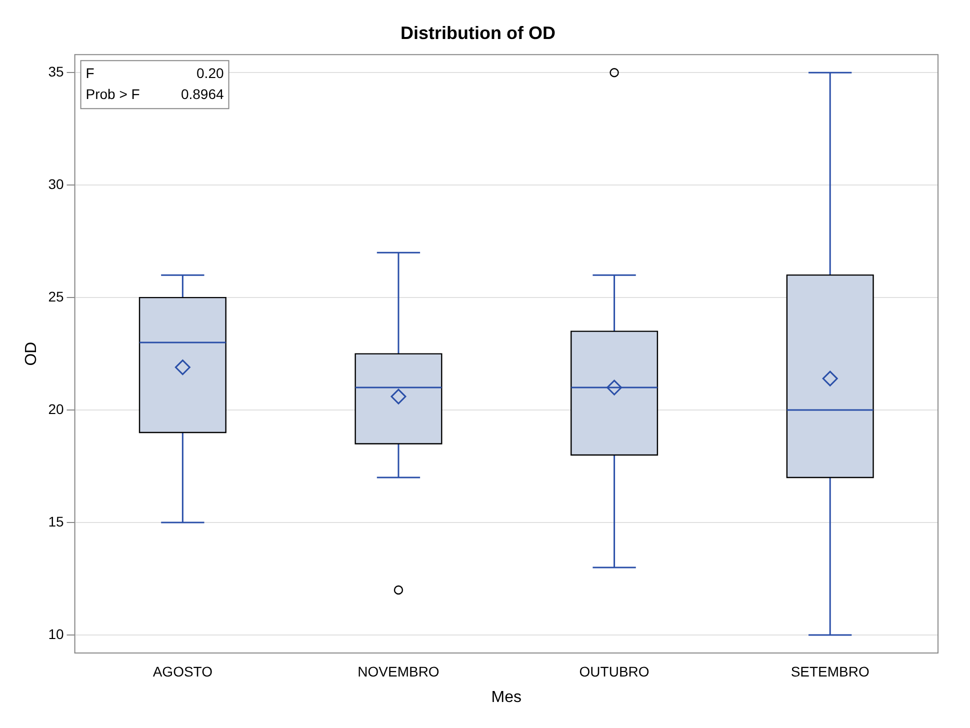  What do you see at coordinates (56, 184) in the screenshot?
I see `y-tick-label: 30` at bounding box center [56, 184].